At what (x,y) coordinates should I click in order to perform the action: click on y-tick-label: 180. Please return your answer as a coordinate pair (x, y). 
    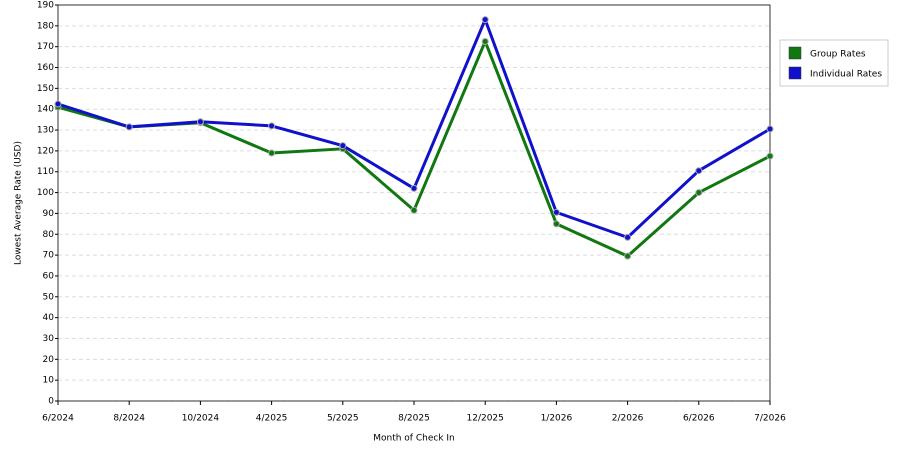
    Looking at the image, I should click on (45, 26).